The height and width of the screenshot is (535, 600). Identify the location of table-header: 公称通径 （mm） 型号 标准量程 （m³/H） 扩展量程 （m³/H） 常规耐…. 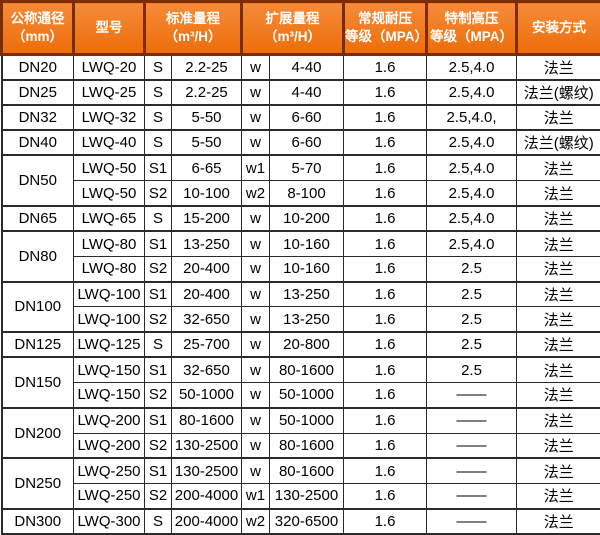
(300, 28).